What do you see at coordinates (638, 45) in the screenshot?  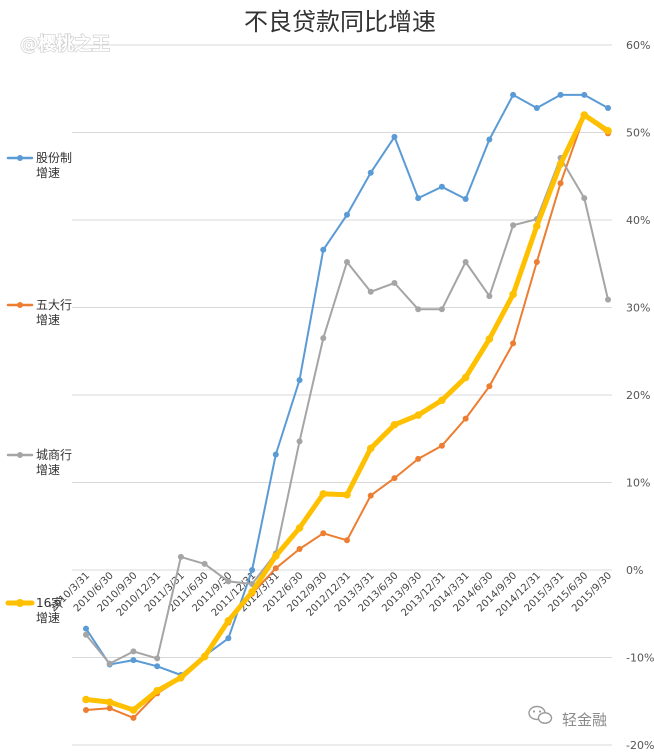 I see `y-tick-label: 60%` at bounding box center [638, 45].